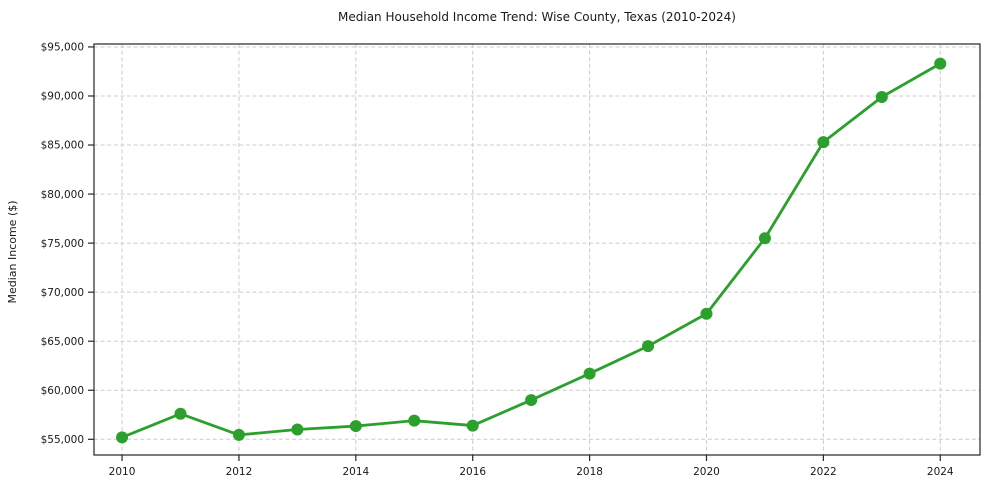 This screenshot has height=490, width=989. What do you see at coordinates (122, 472) in the screenshot?
I see `x-tick-label: 2010` at bounding box center [122, 472].